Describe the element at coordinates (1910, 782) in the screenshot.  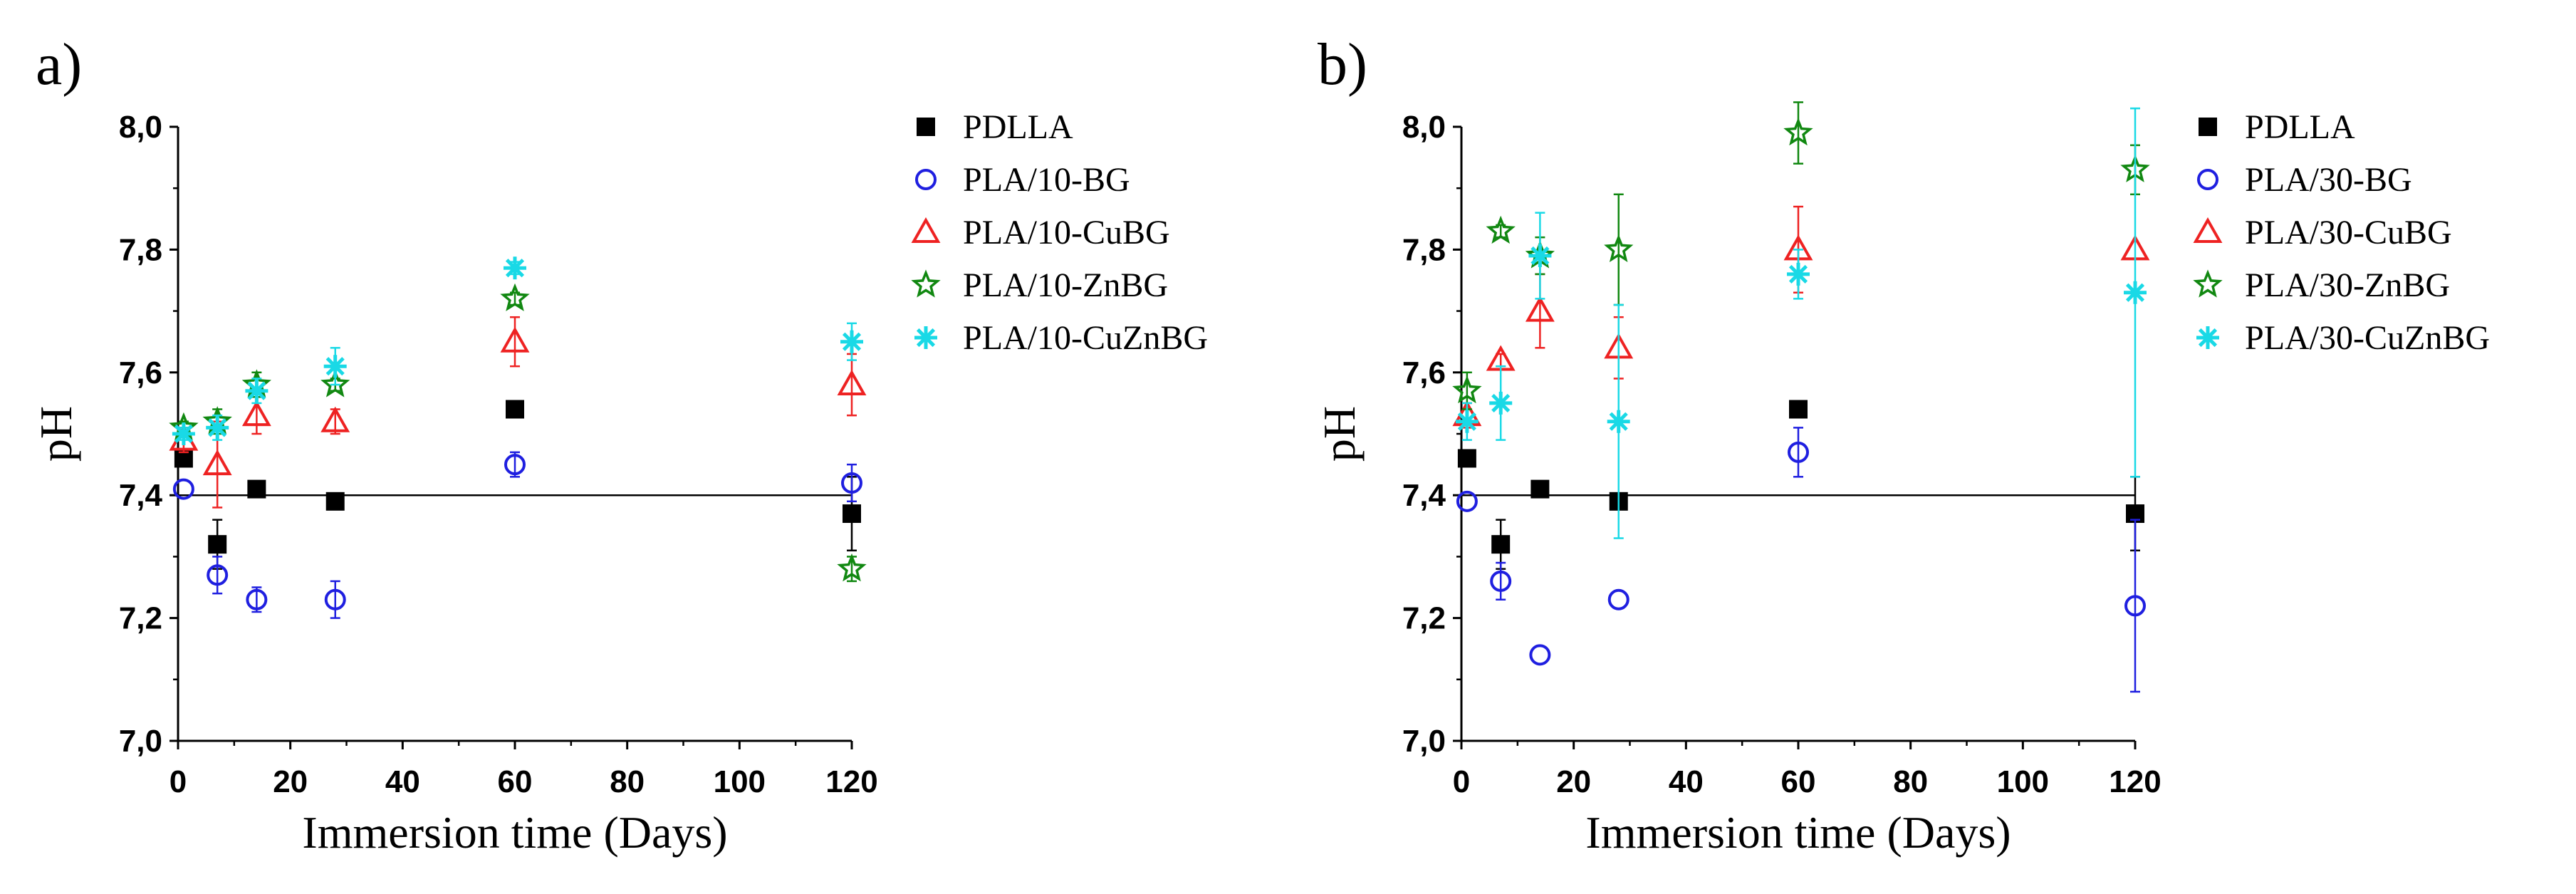
I see `x-tick-label: 80` at that location.